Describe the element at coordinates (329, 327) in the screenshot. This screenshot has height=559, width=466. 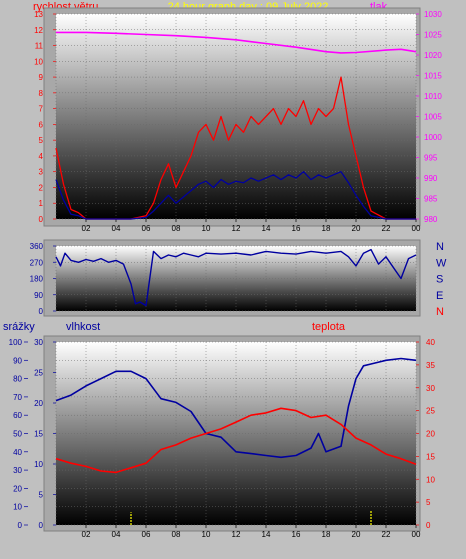
I see `temperature-label: teplota` at that location.